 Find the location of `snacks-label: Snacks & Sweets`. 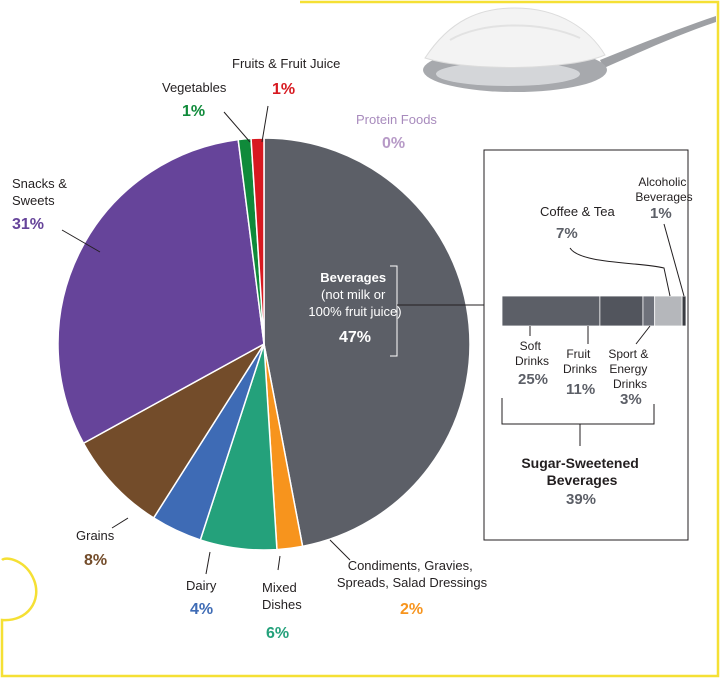

snacks-label: Snacks & Sweets is located at coordinates (41, 192).